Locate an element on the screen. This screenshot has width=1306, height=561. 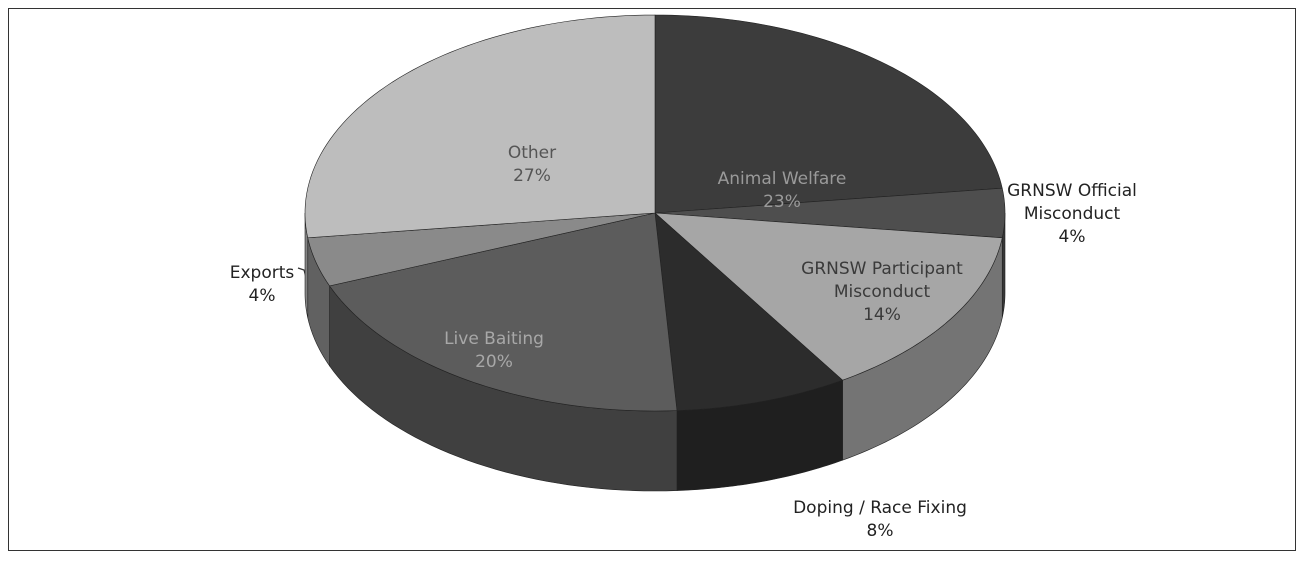
value-label: 27% is located at coordinates (532, 176).